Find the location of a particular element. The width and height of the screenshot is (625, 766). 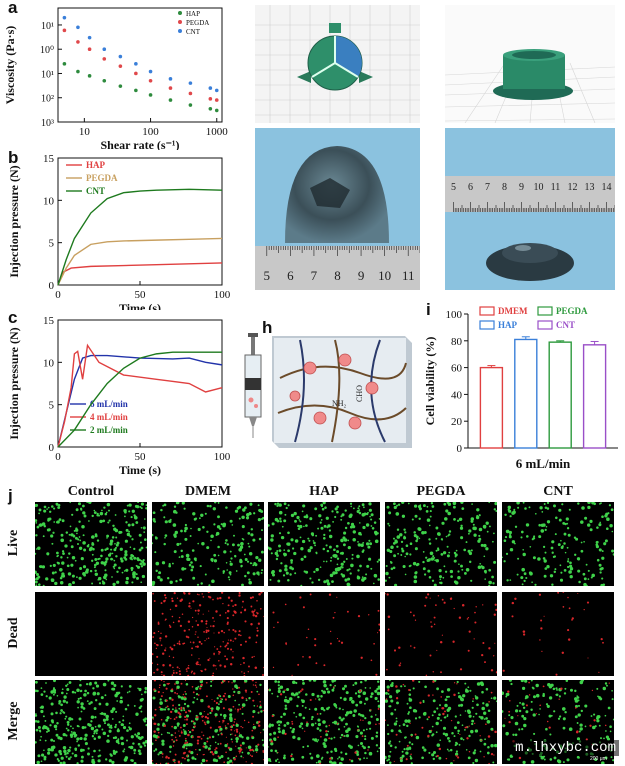

ruler-label: 13 is located at coordinates (589, 187).